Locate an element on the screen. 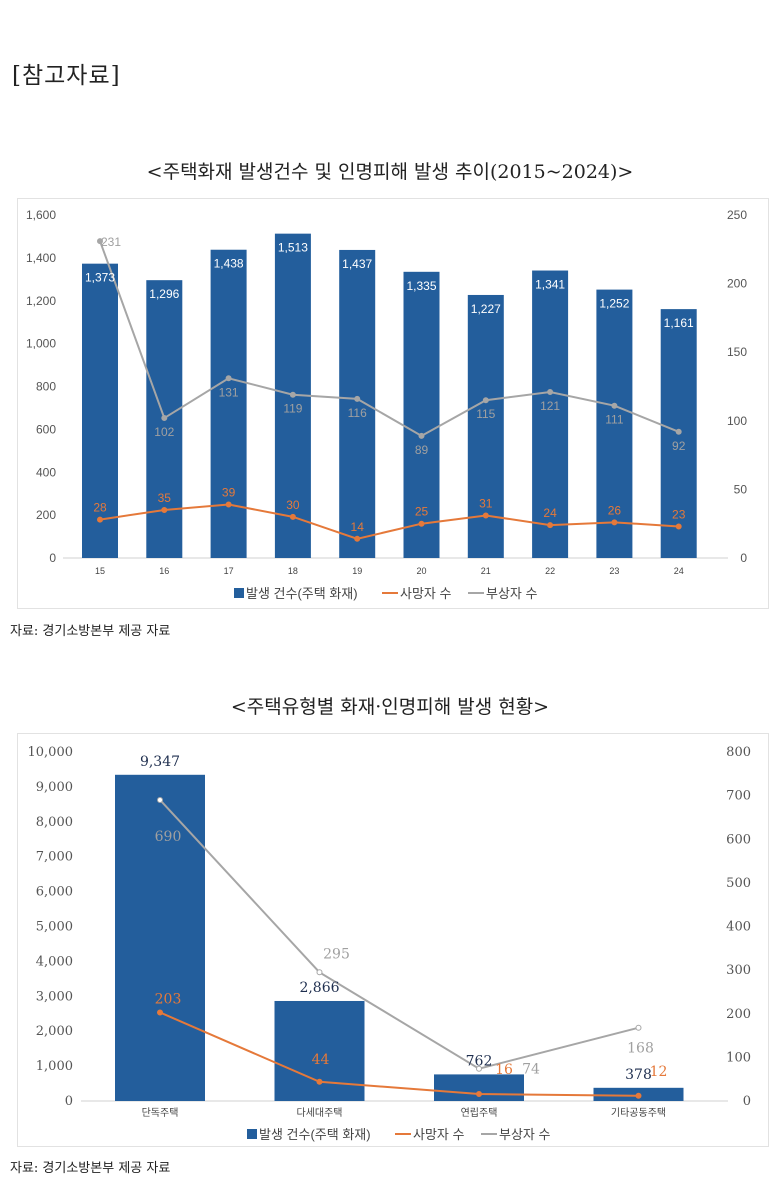 The width and height of the screenshot is (780, 1190). y-right-tick-label: 150 is located at coordinates (737, 352).